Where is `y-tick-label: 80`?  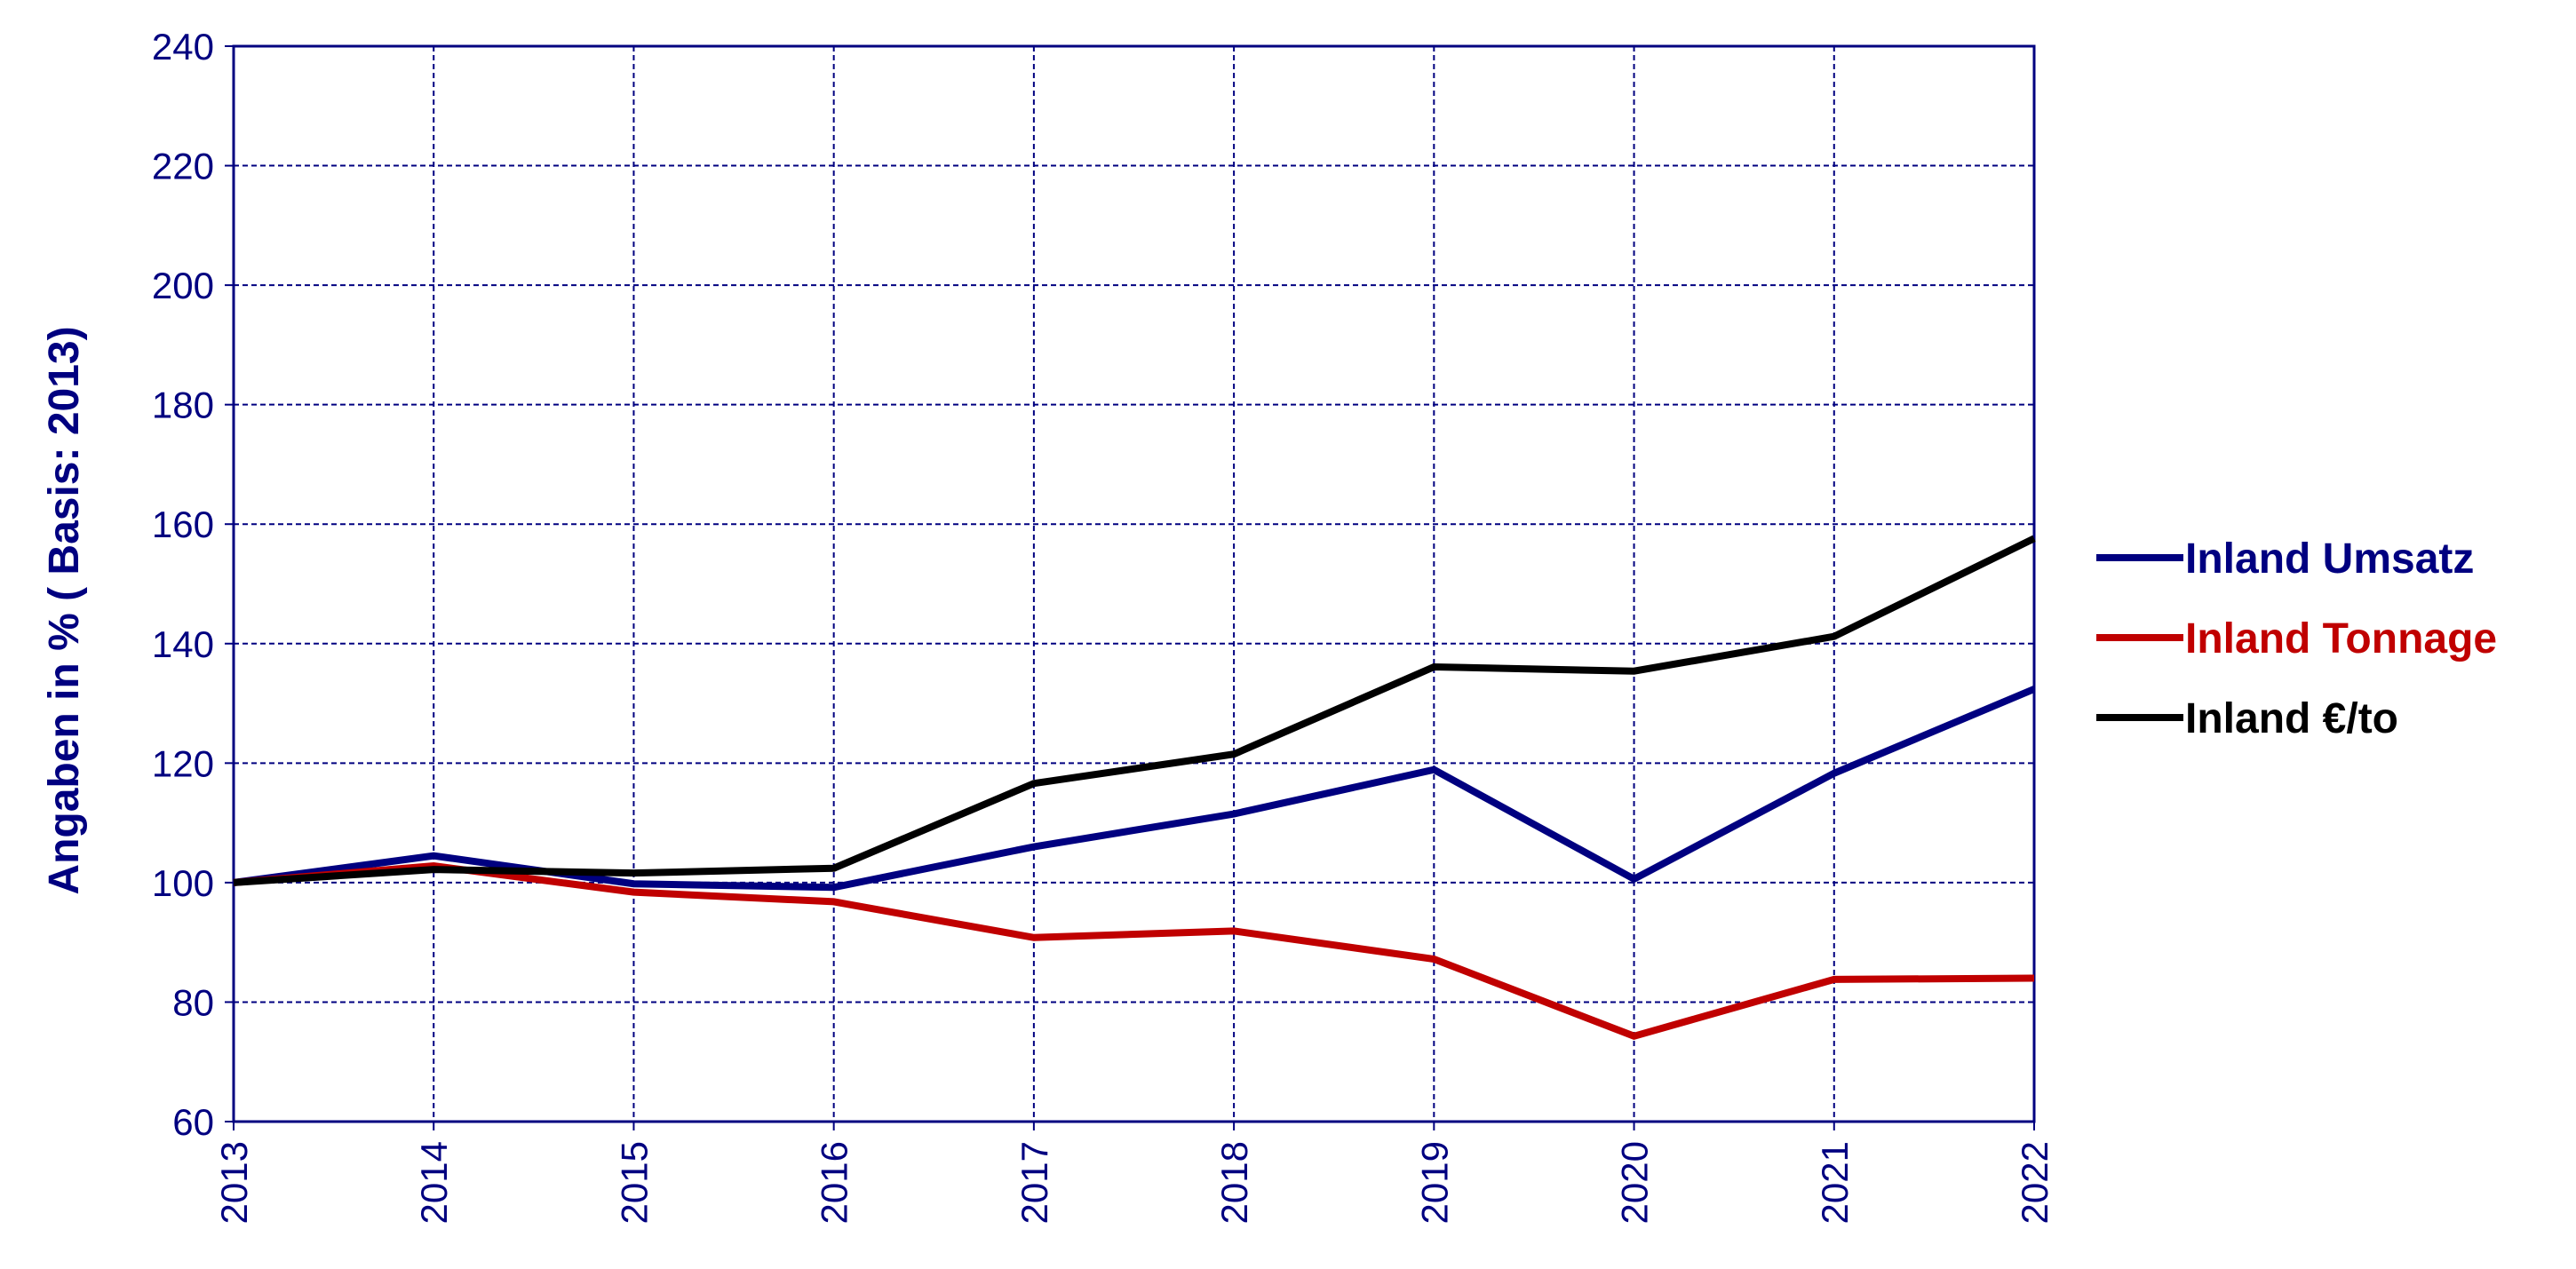 y-tick-label: 80 is located at coordinates (193, 1002).